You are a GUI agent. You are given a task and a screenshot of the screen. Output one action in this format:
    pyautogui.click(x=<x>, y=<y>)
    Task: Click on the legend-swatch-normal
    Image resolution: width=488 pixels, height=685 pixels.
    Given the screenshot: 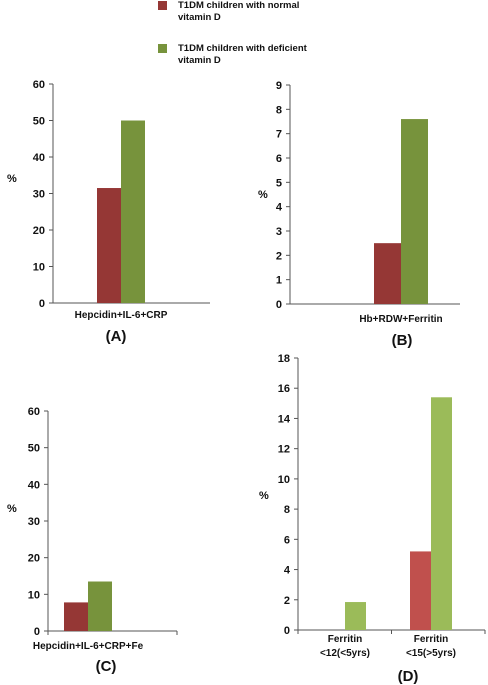 What is the action you would take?
    pyautogui.click(x=162, y=5)
    